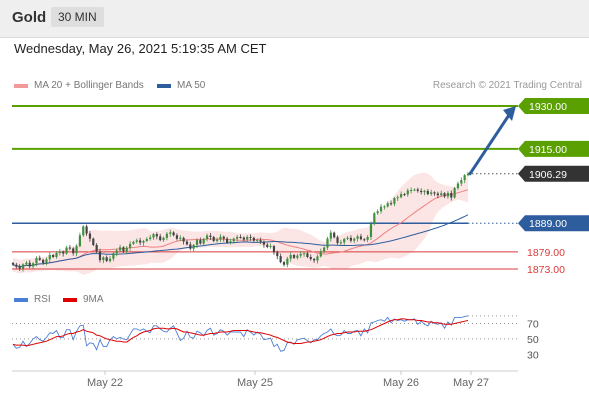 The width and height of the screenshot is (589, 403). What do you see at coordinates (181, 85) in the screenshot?
I see `legend-ma50: MA 50` at bounding box center [181, 85].